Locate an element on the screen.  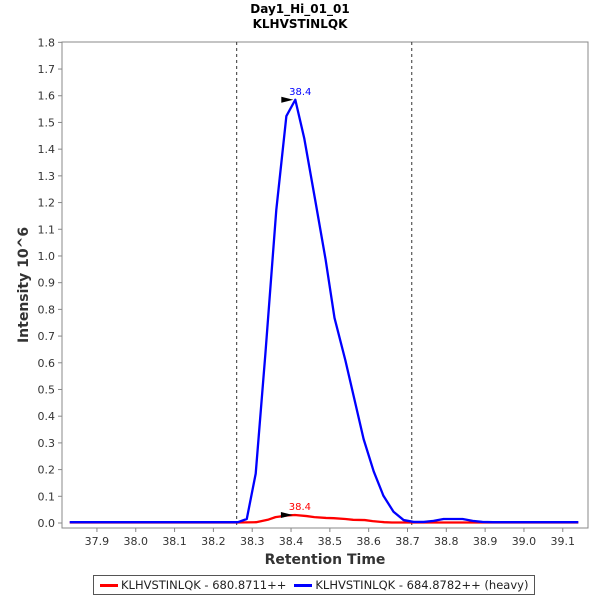
y-tick-label: 1.6 is located at coordinates (47, 96).